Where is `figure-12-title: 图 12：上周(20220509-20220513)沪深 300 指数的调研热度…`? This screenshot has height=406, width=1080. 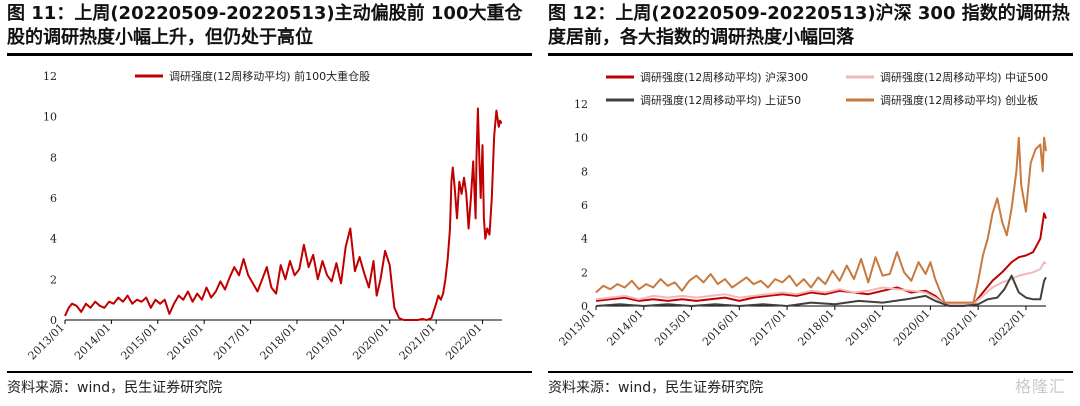 figure-12-title: 图 12：上周(20220509-20220513)沪深 300 指数的调研热度… is located at coordinates (809, 25).